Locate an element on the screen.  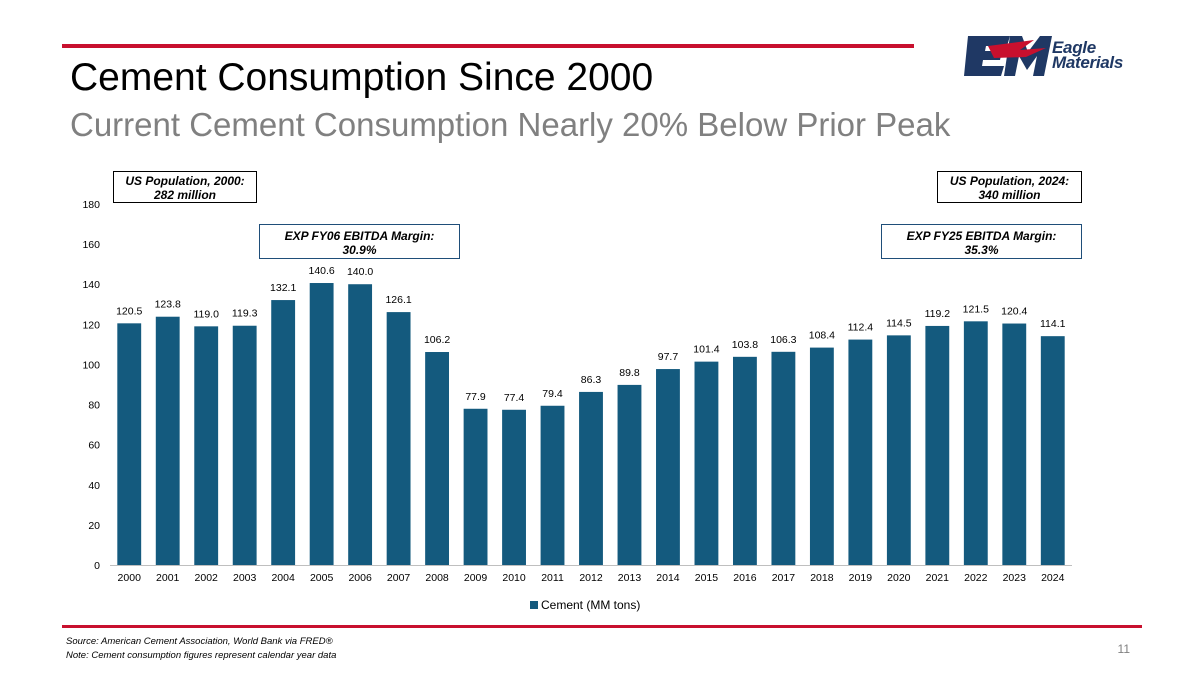
data-label: 106.3 is located at coordinates (783, 340).